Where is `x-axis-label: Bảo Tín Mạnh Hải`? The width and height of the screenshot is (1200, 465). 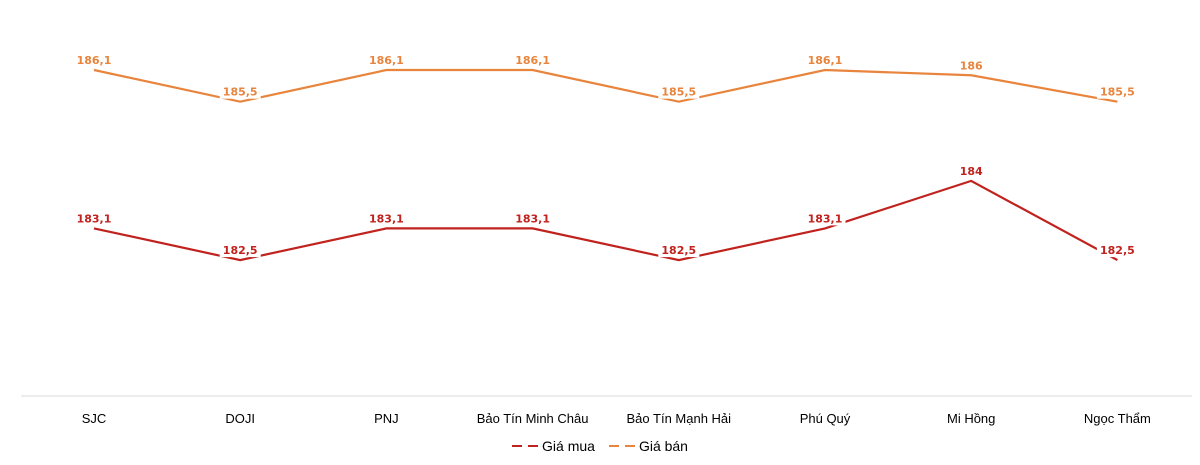
x-axis-label: Bảo Tín Mạnh Hải is located at coordinates (679, 418).